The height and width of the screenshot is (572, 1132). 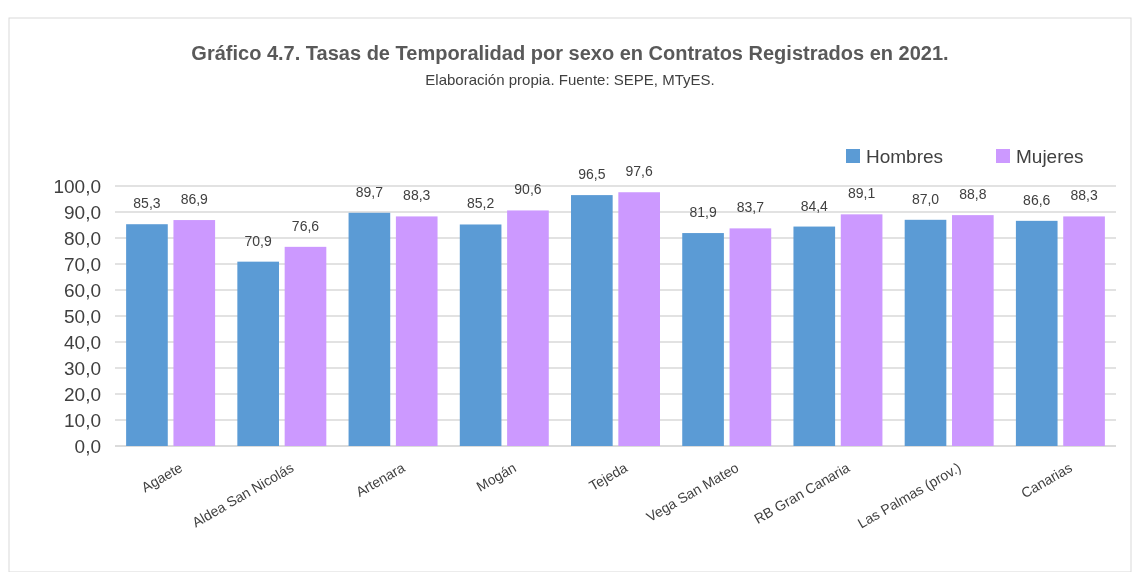 I want to click on y-tick-label: 70,0, so click(x=82, y=264).